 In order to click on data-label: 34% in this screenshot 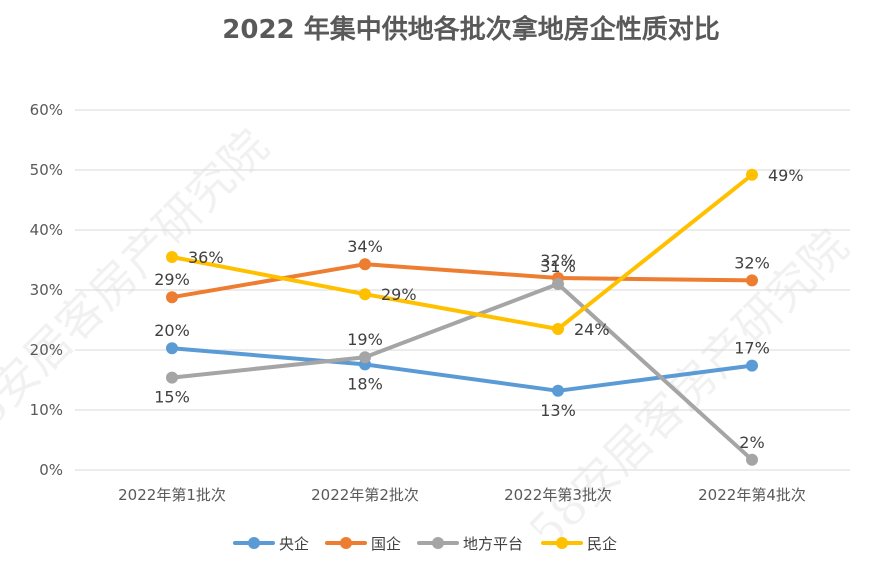, I will do `click(365, 246)`.